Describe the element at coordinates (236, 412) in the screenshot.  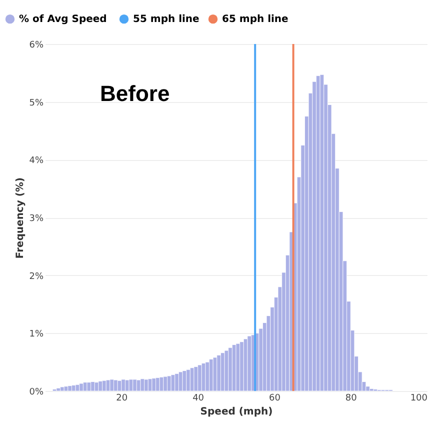
I see `x-axis-title: Speed (mph)` at that location.